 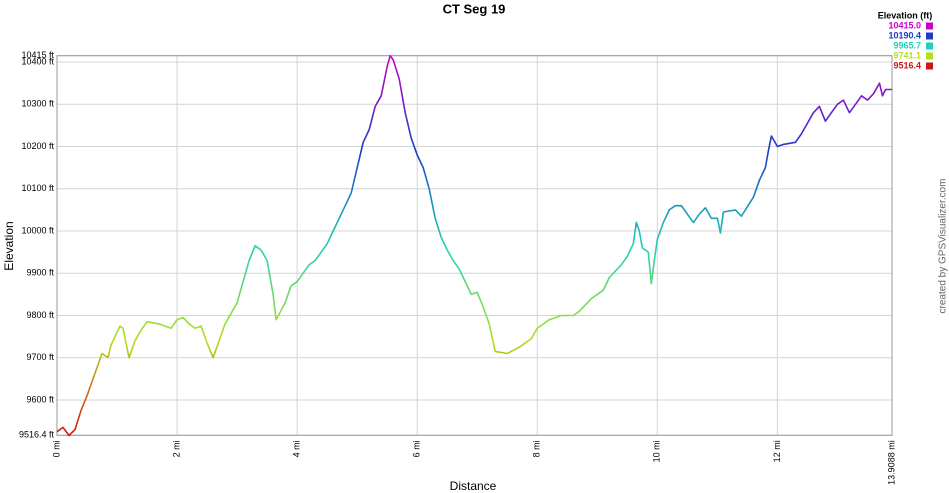 I want to click on y-tick-label: 9600 ft, so click(x=40, y=399).